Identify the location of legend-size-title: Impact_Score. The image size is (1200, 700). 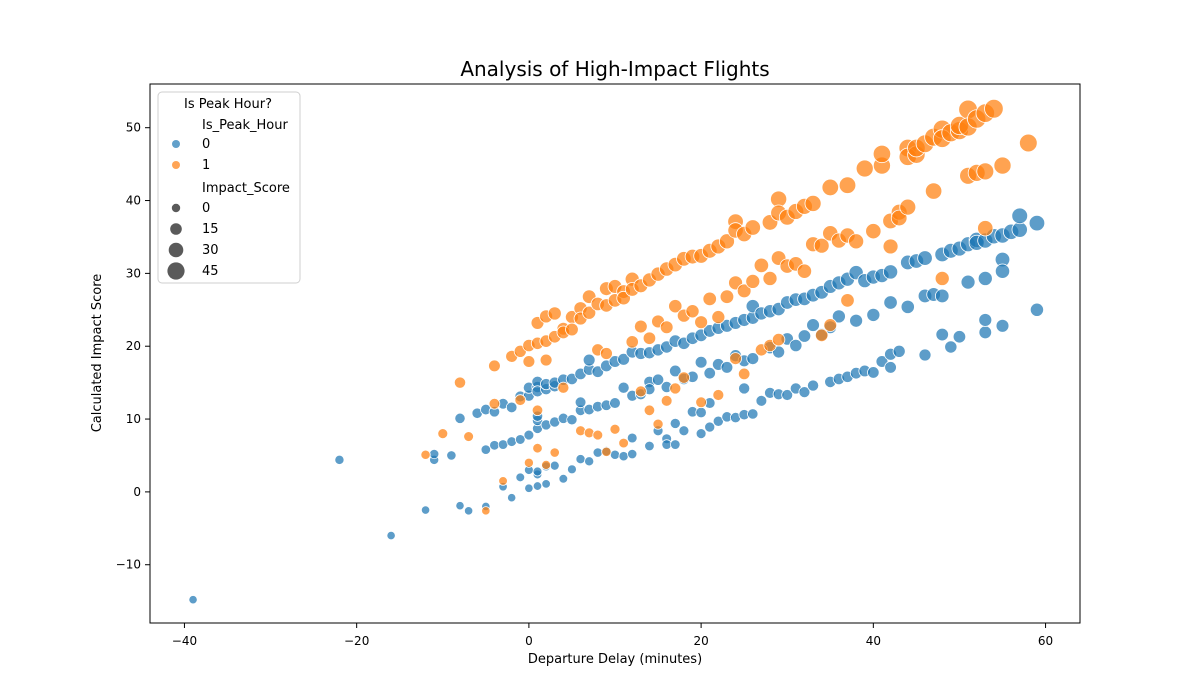
(246, 188).